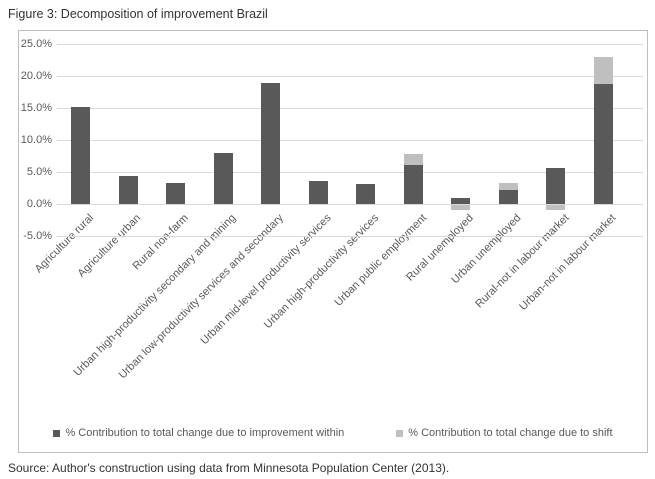 Image resolution: width=655 pixels, height=479 pixels. What do you see at coordinates (522, 261) in the screenshot?
I see `x-axis-category-label: Rural-not in labour market` at bounding box center [522, 261].